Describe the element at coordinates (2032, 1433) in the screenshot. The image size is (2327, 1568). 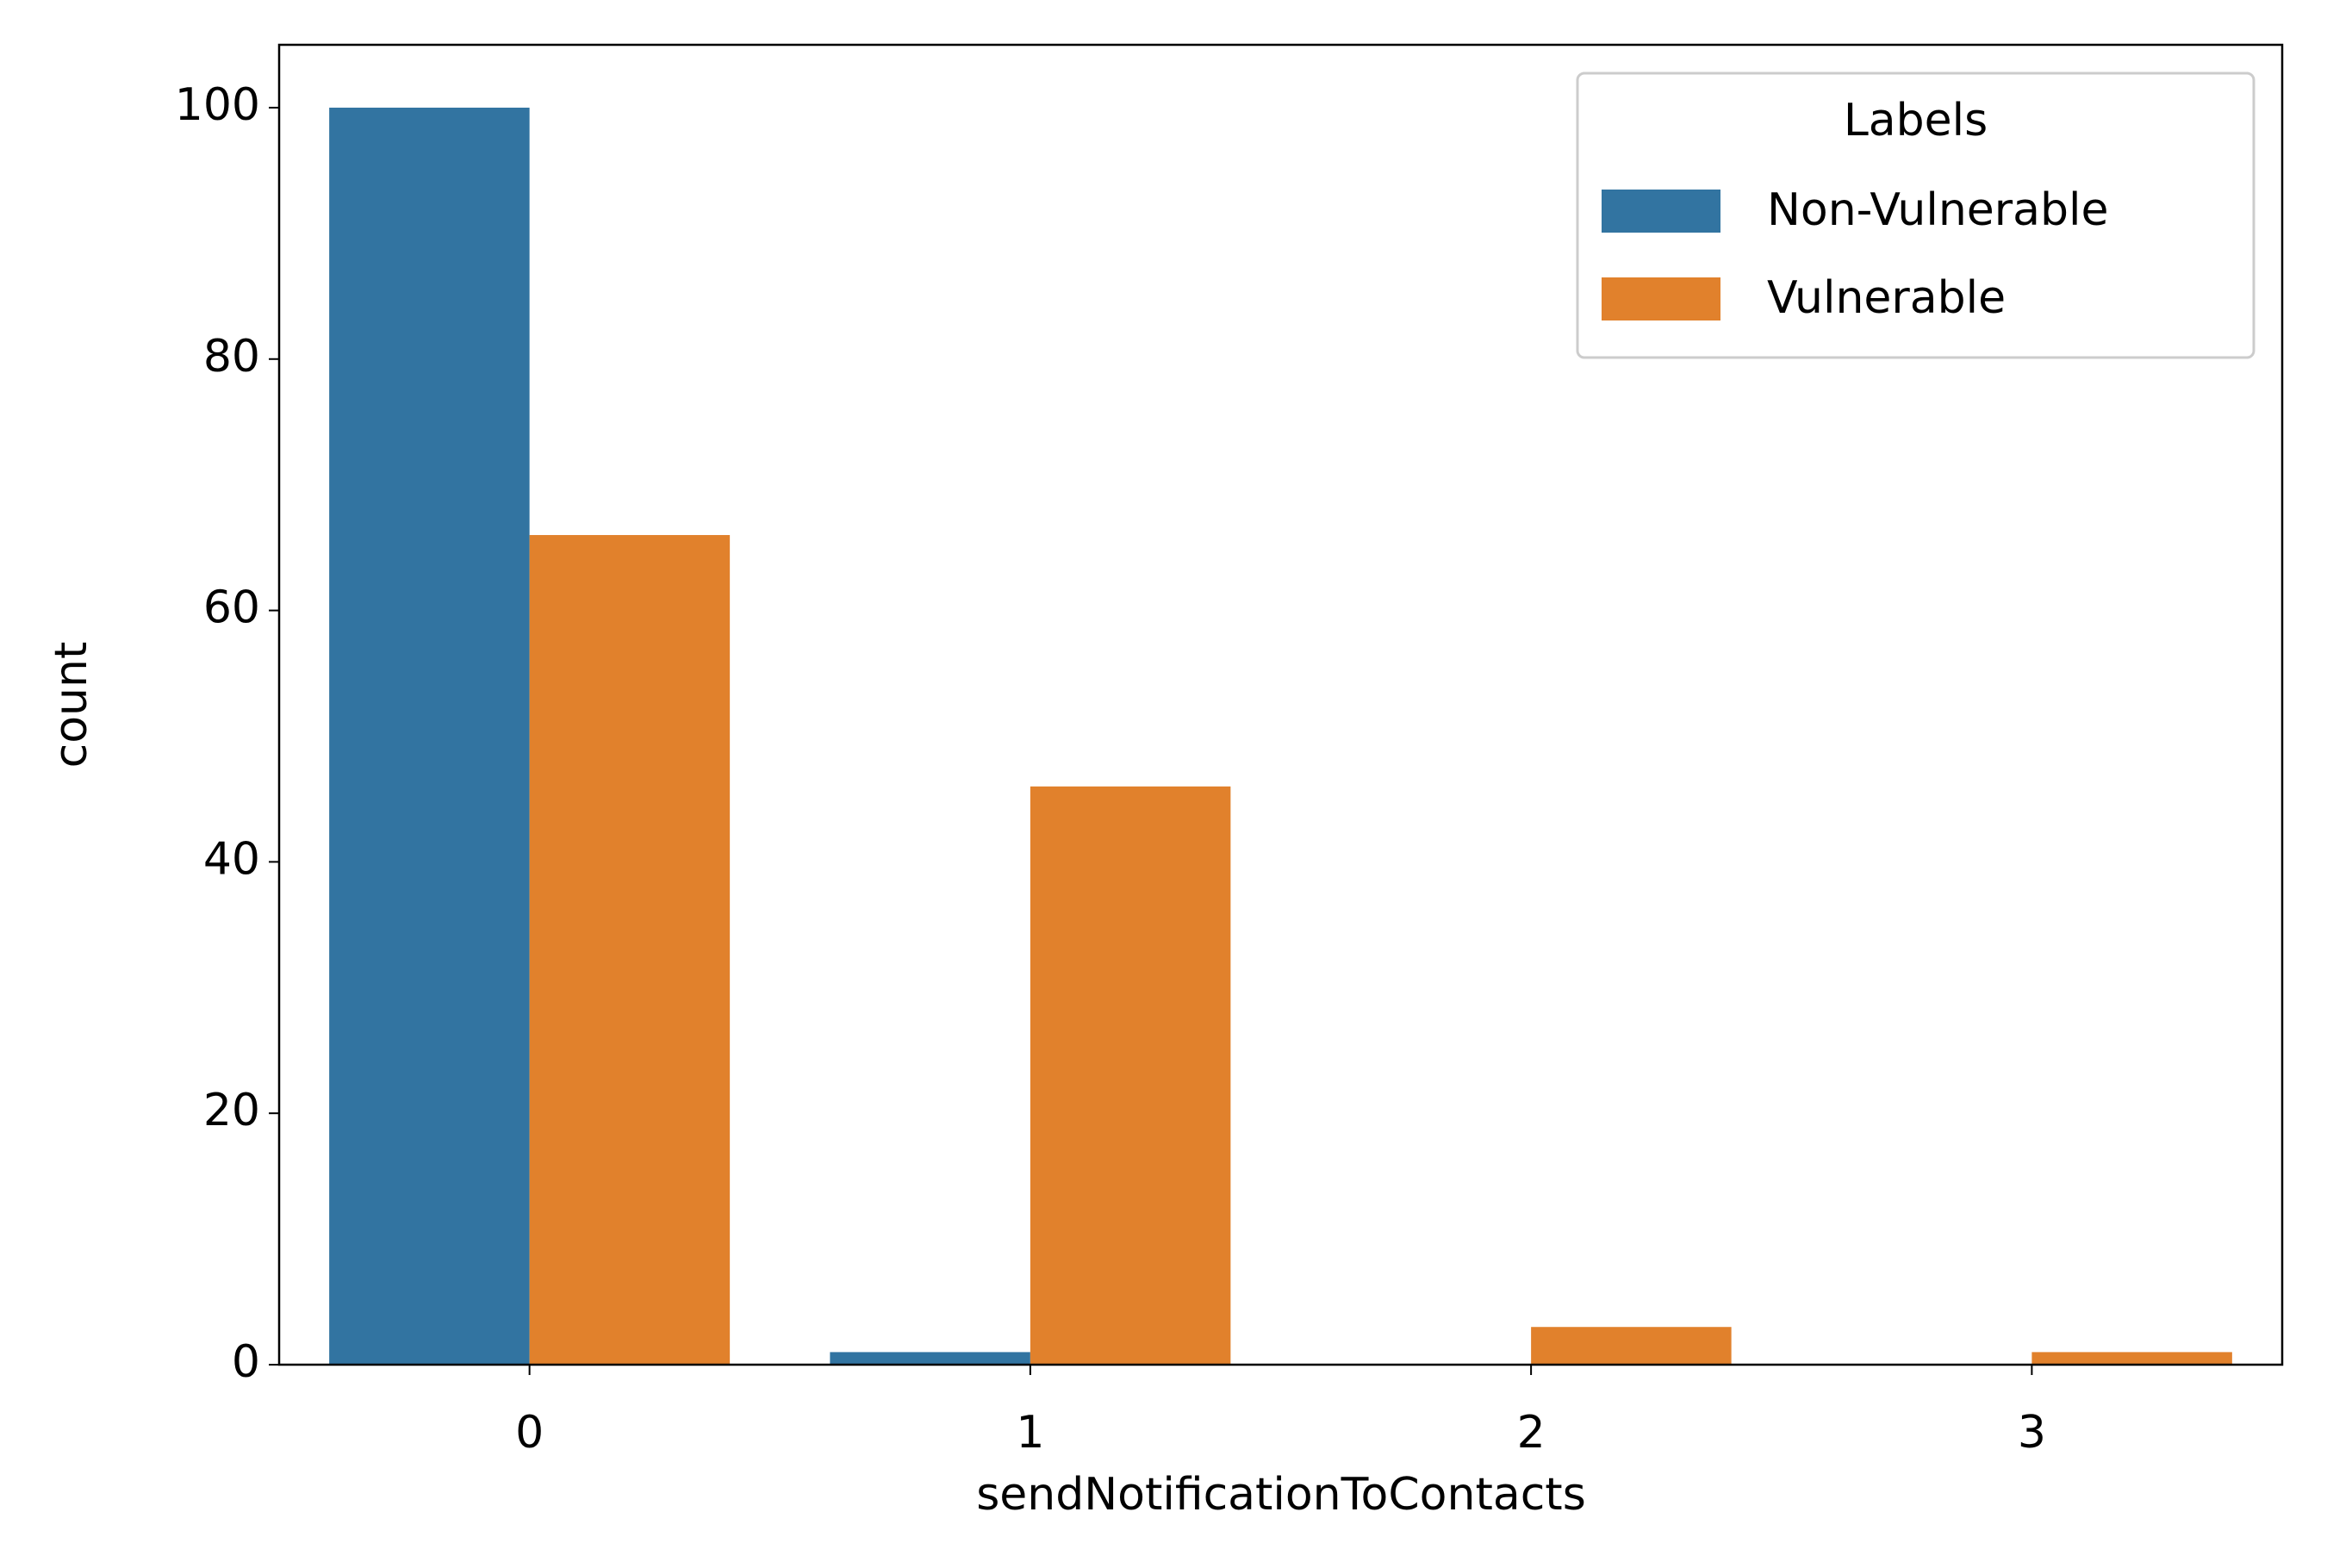
I see `x-tick-label: 3` at that location.